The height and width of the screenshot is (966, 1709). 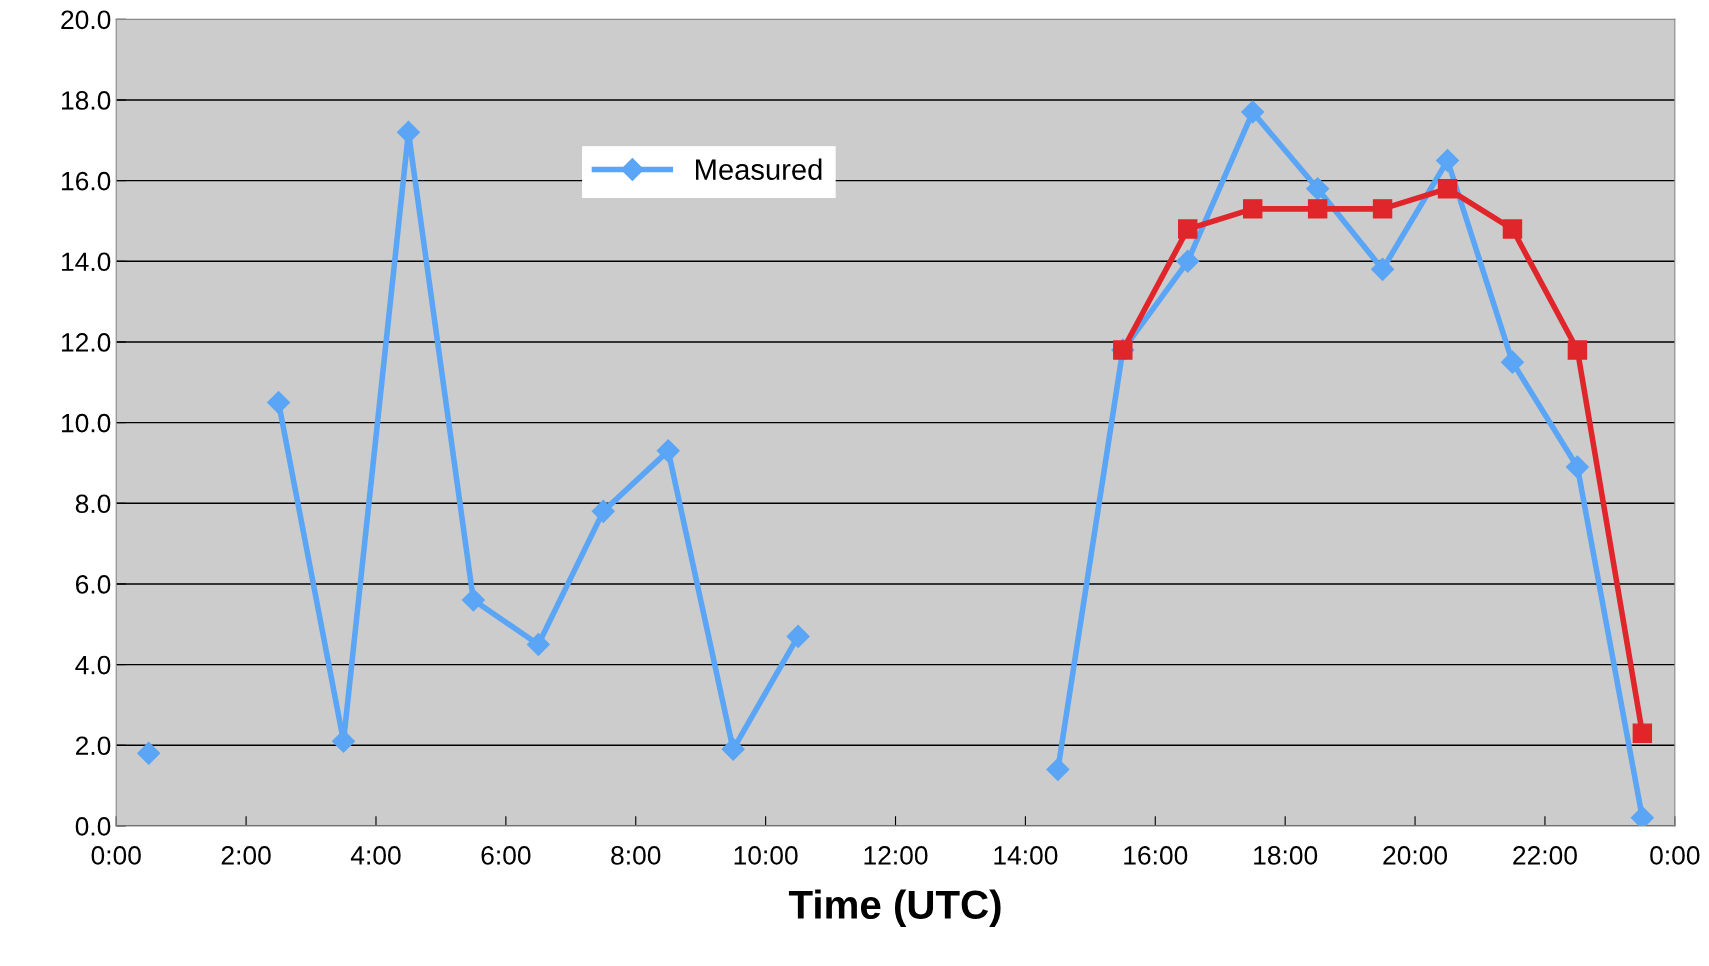 I want to click on y-tick-label: 10.0, so click(x=86, y=423).